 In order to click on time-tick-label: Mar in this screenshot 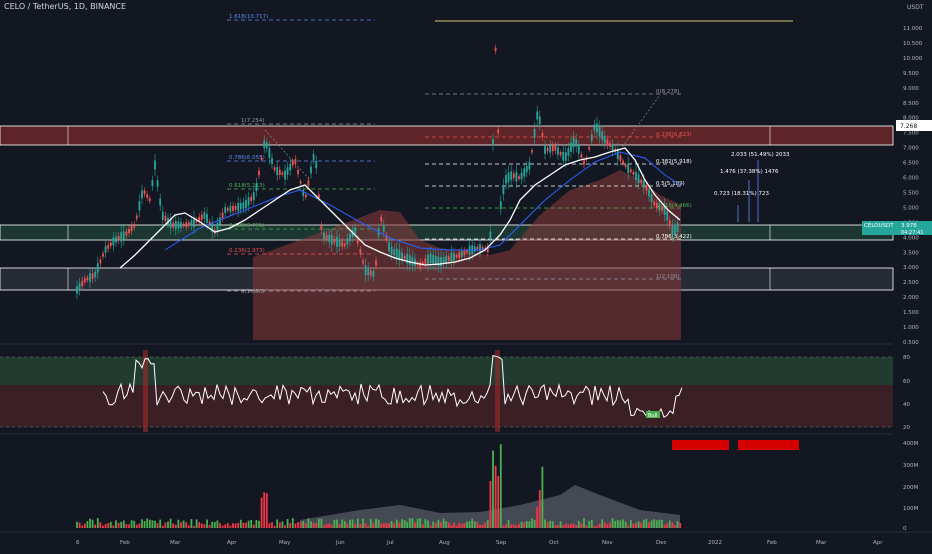, I will do `click(821, 543)`.